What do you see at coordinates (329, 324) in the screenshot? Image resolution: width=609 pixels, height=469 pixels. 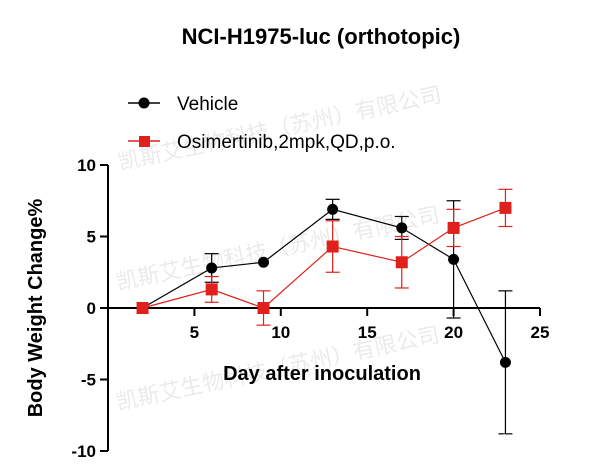 I see `x-axis: 5 10 15 20 25` at bounding box center [329, 324].